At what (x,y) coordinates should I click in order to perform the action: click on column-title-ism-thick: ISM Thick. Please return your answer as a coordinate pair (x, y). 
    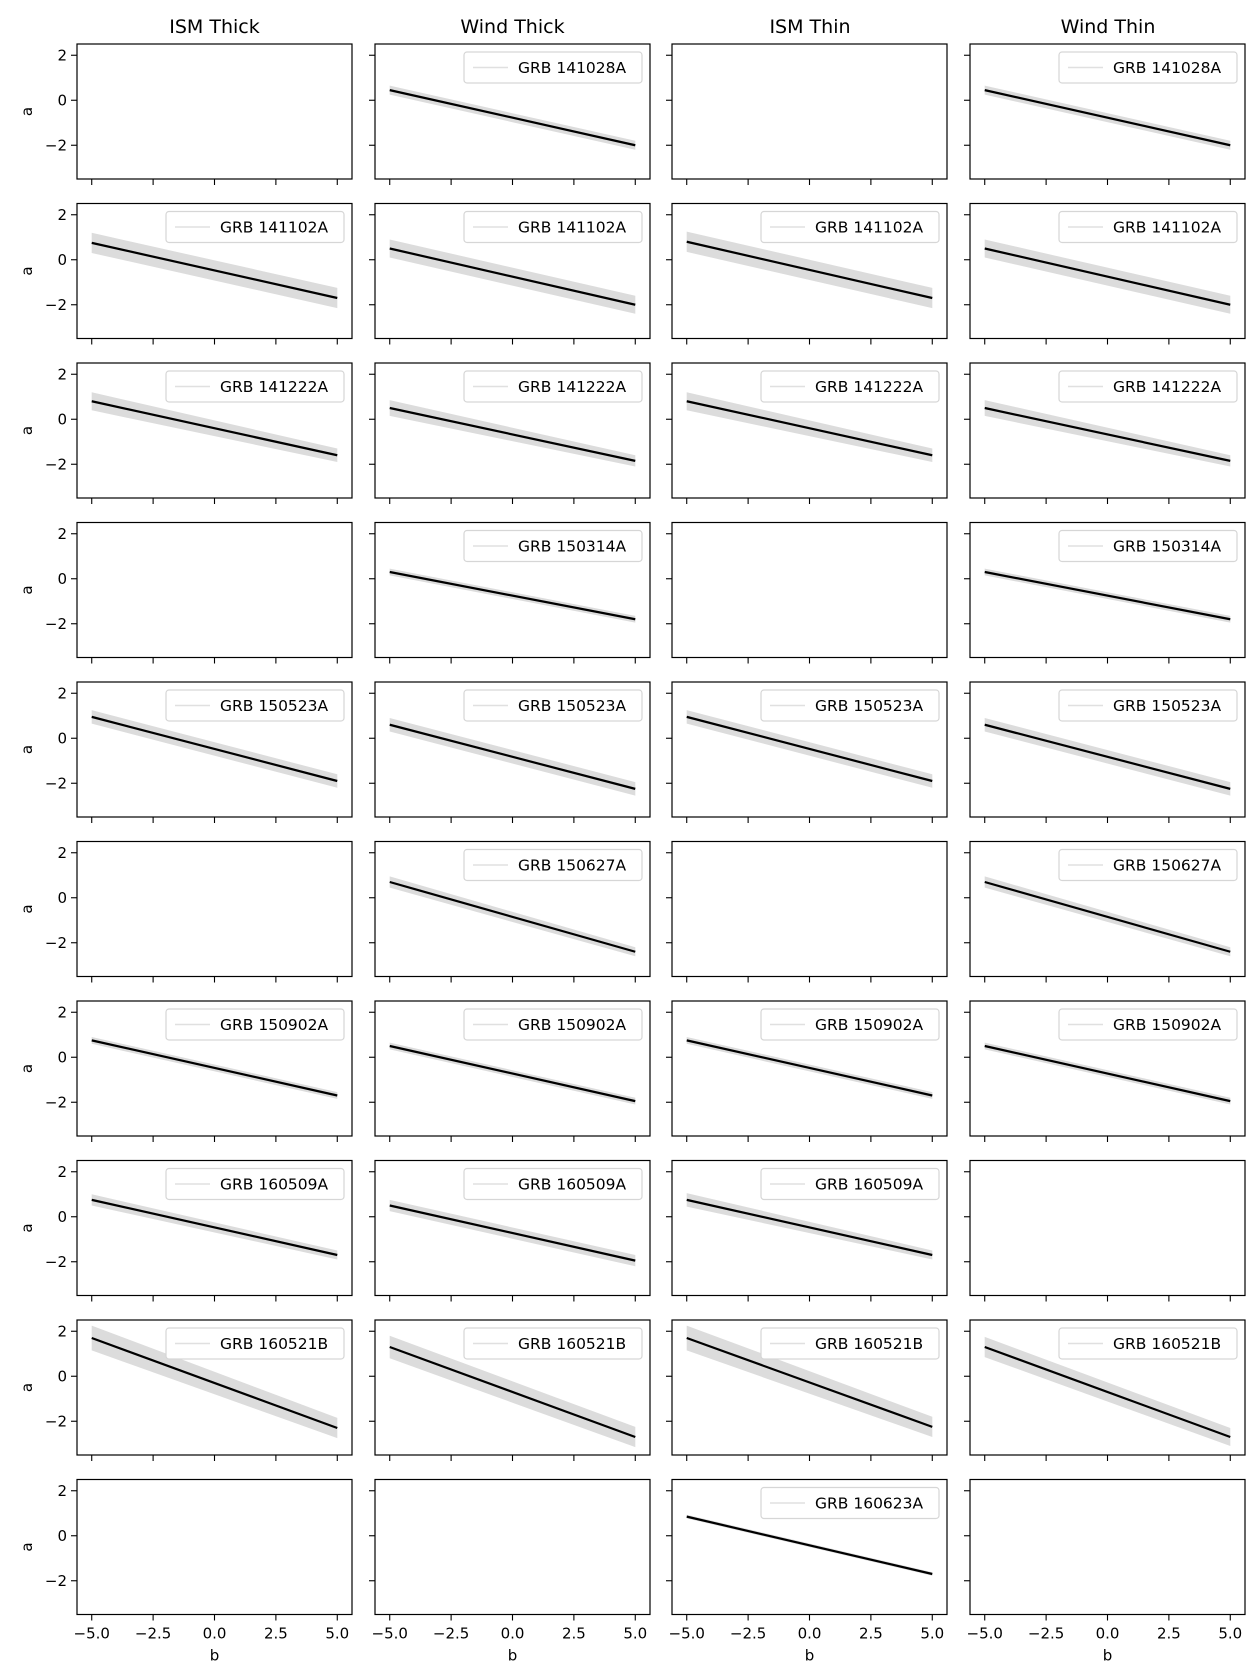
    Looking at the image, I should click on (214, 27).